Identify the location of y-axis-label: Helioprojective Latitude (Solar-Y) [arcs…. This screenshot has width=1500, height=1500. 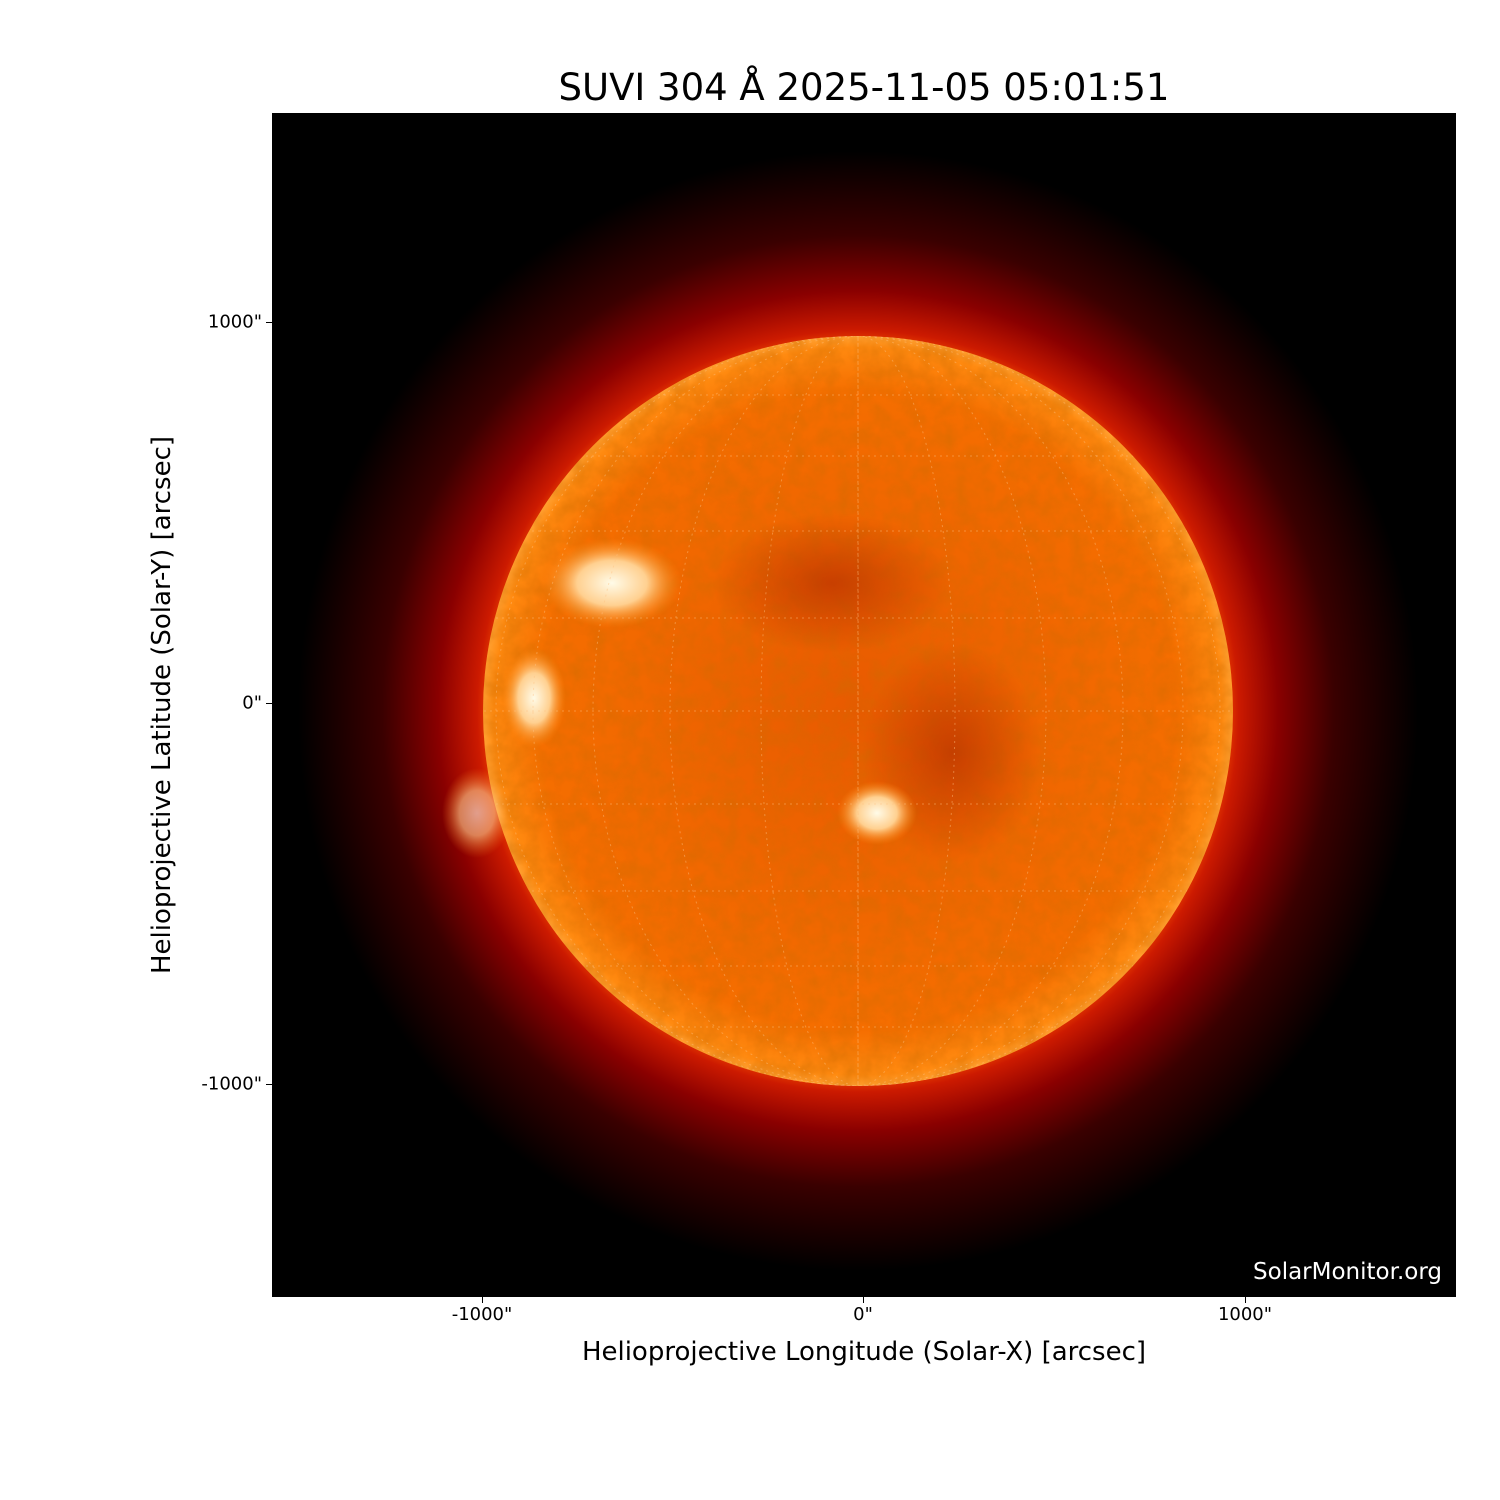
(162, 705).